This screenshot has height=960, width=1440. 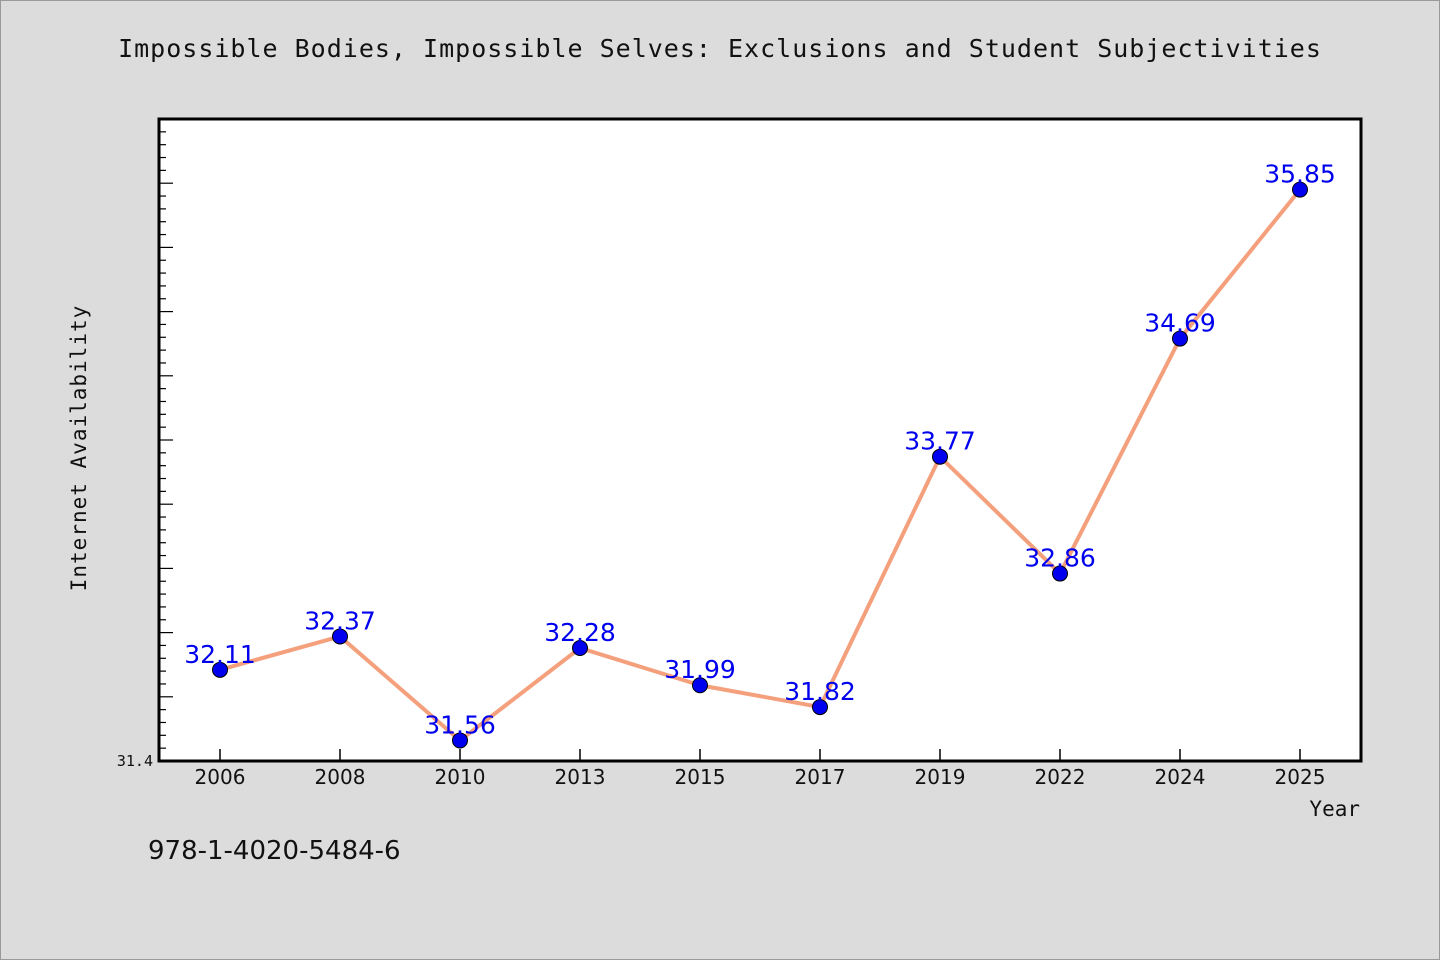 I want to click on x-tick-label: 2006, so click(x=220, y=777).